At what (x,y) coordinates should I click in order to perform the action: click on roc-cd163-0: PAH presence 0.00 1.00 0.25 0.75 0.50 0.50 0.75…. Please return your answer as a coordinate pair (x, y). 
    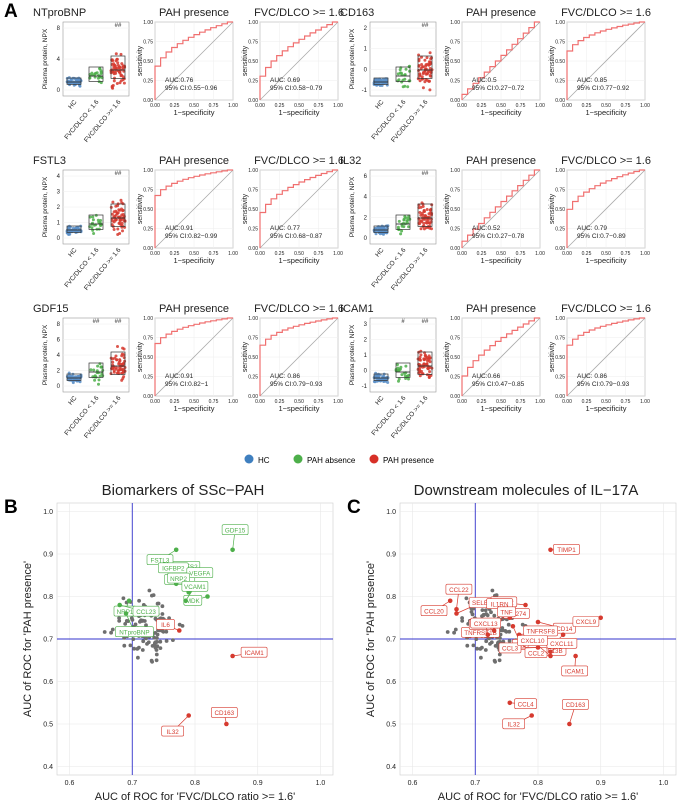
    Looking at the image, I should click on (494, 62).